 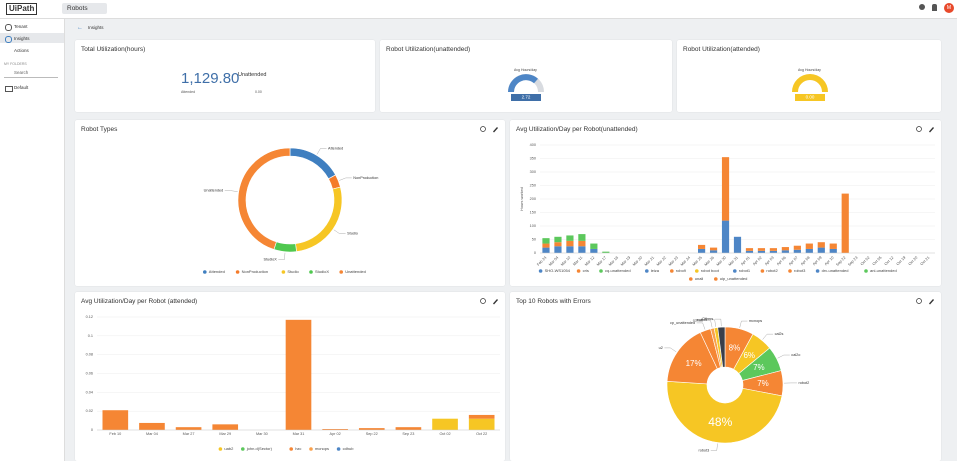 I want to click on x-tick-label: Mar 19, so click(x=625, y=261).